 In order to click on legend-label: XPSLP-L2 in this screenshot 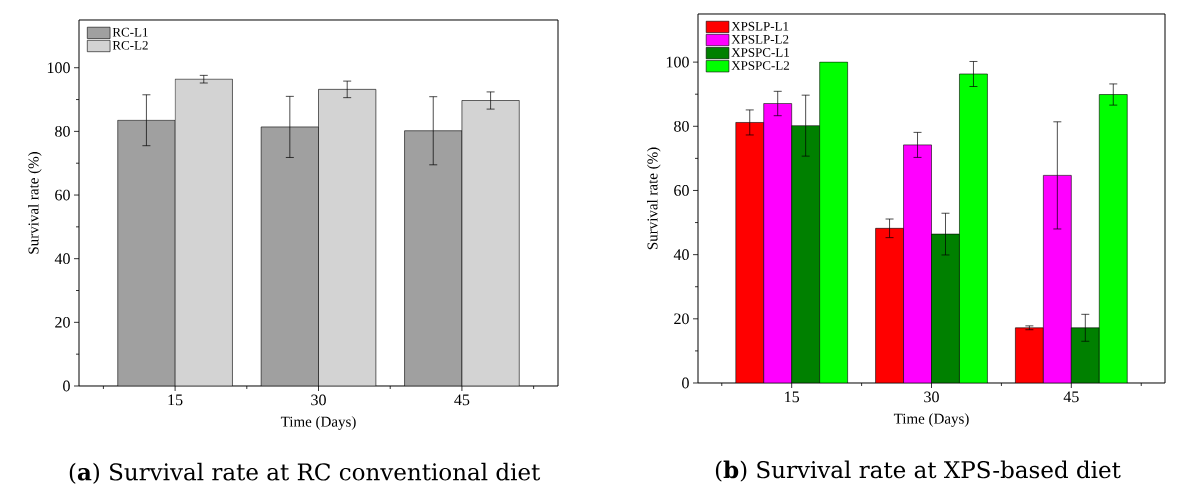, I will do `click(760, 39)`.